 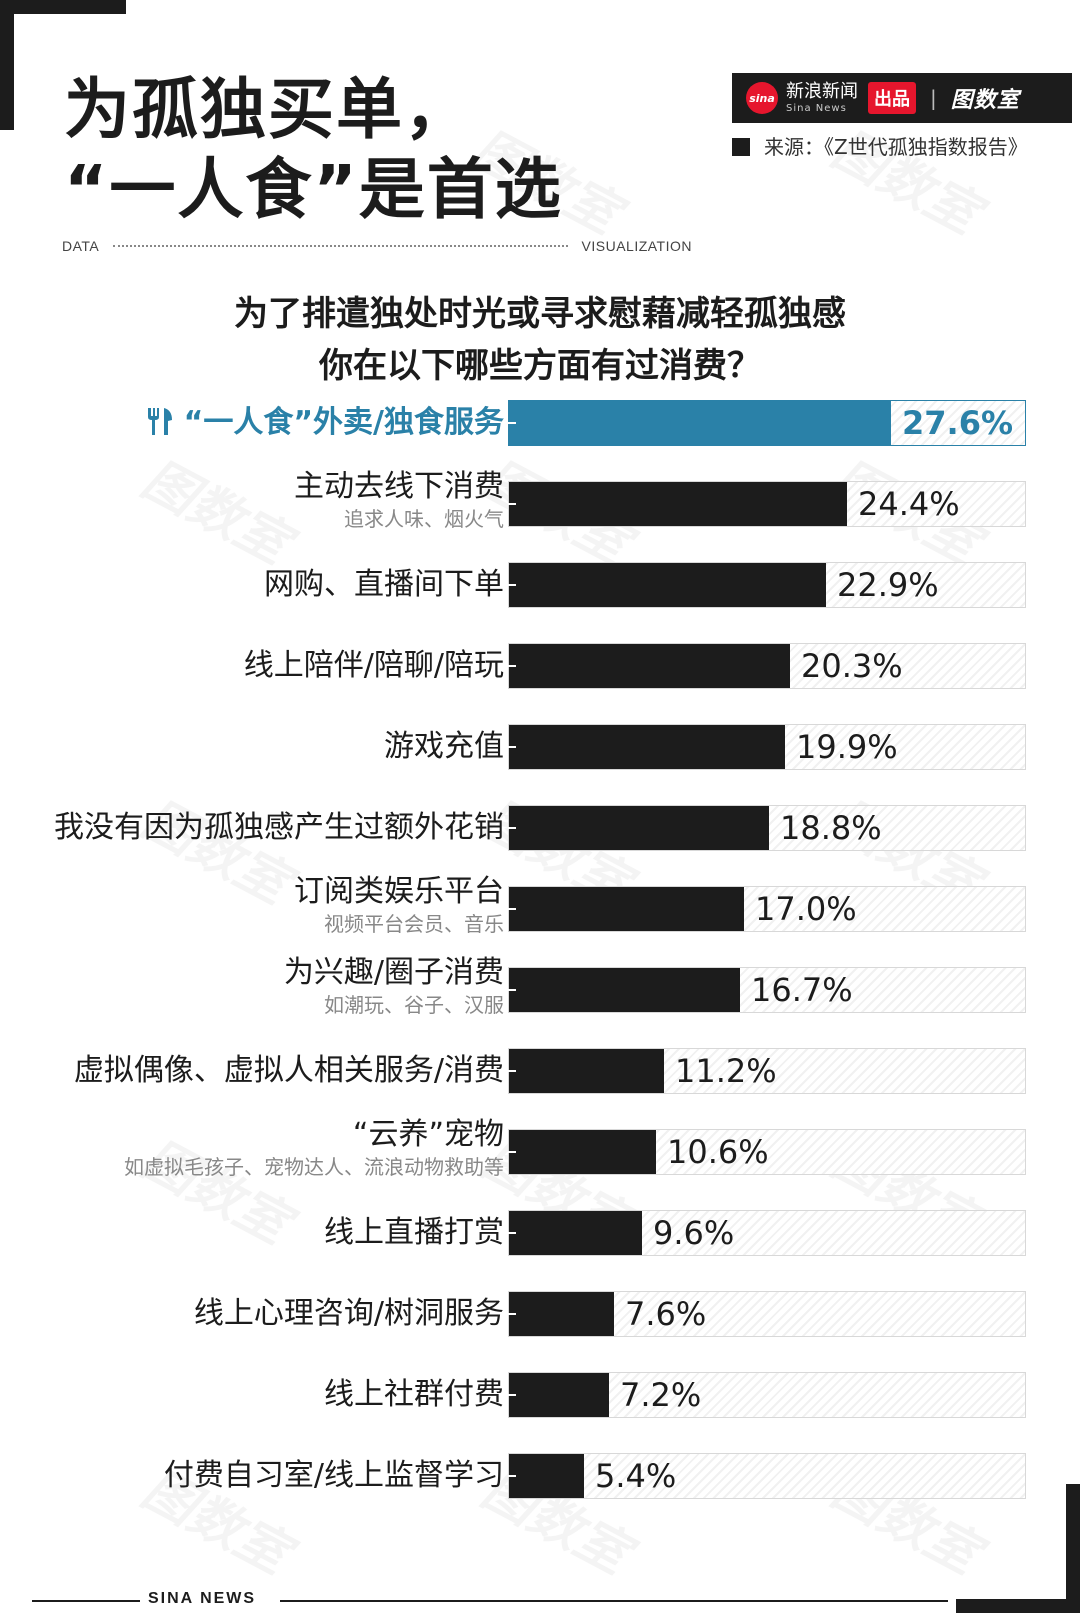 I want to click on bar-label-block: 线上直播打赏, so click(x=414, y=1233).